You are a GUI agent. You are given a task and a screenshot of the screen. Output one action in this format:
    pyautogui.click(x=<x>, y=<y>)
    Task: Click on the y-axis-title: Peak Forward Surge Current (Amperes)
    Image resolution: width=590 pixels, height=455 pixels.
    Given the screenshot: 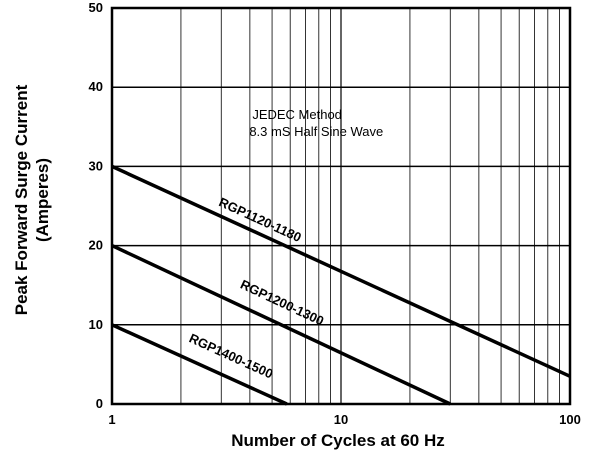 What is the action you would take?
    pyautogui.click(x=32, y=199)
    